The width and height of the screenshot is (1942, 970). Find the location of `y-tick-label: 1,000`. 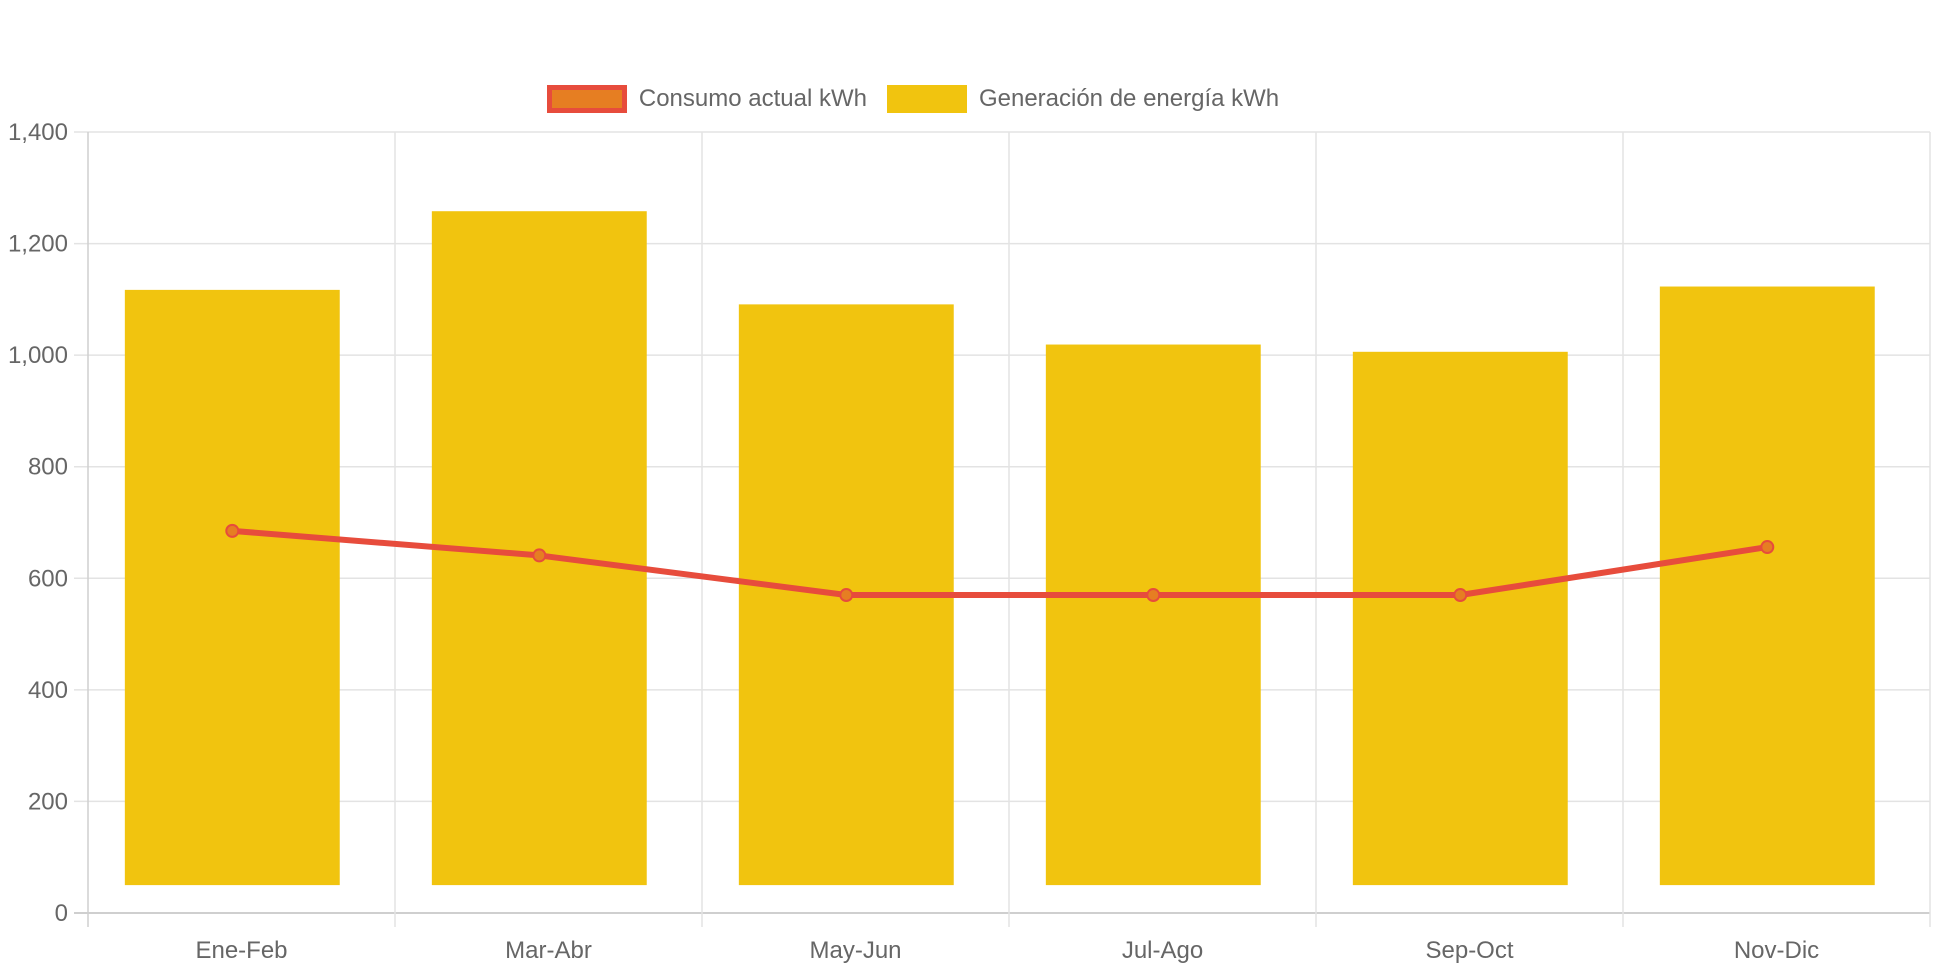

y-tick-label: 1,000 is located at coordinates (38, 355).